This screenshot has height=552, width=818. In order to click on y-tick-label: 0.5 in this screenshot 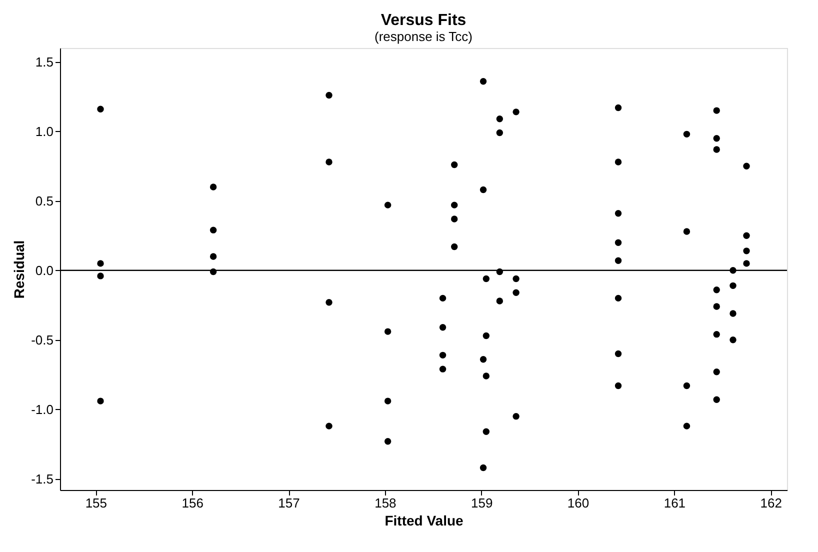, I will do `click(44, 200)`.